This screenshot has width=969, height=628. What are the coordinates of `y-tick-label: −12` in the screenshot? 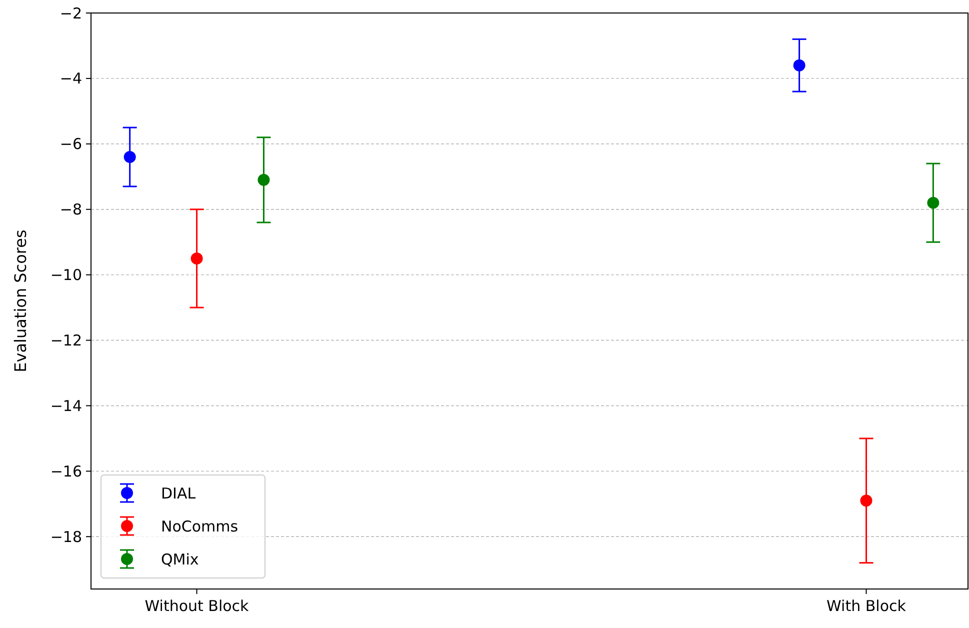 It's located at (66, 341).